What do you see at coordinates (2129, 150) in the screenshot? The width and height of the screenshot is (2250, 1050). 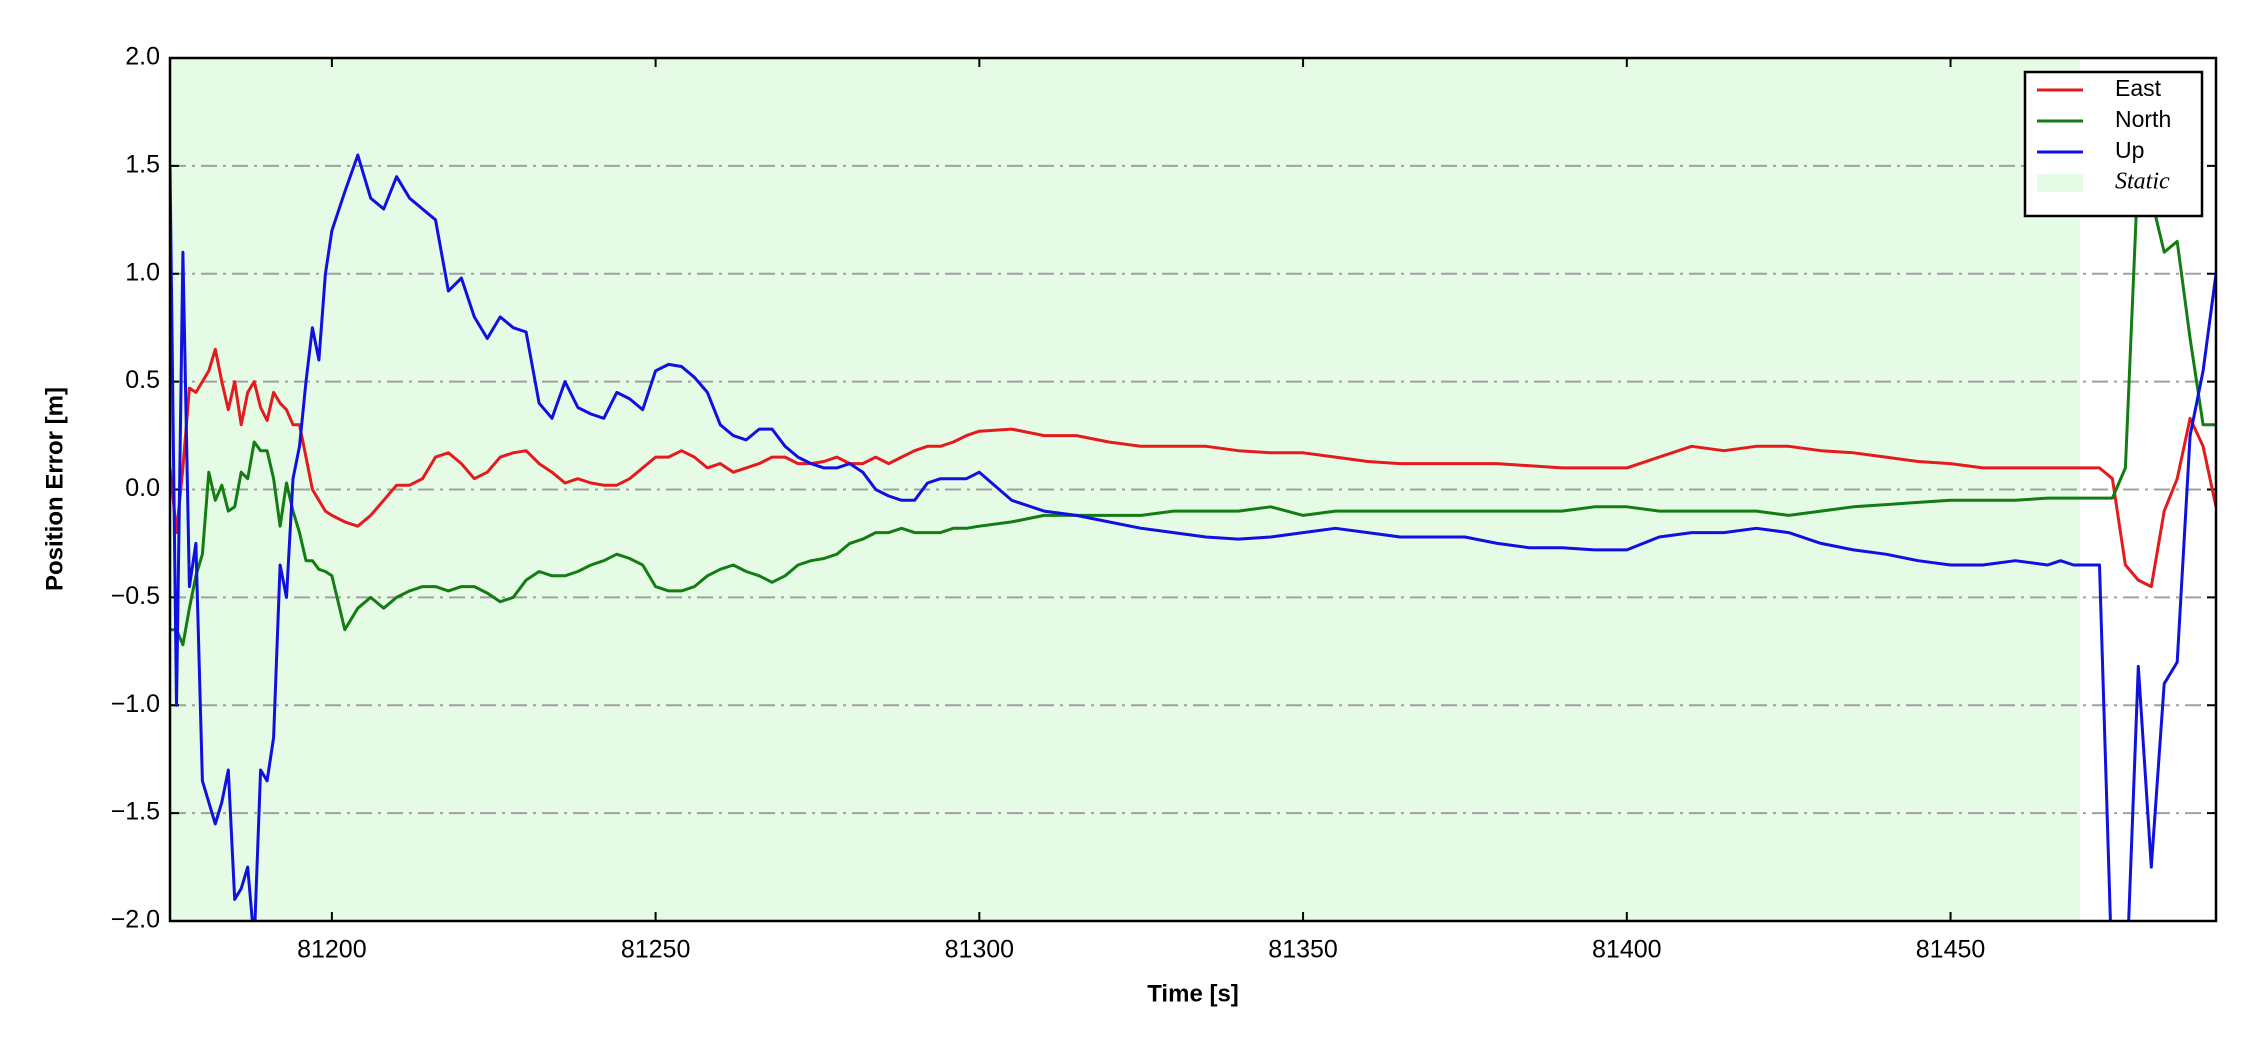 I see `legend-label: Up` at bounding box center [2129, 150].